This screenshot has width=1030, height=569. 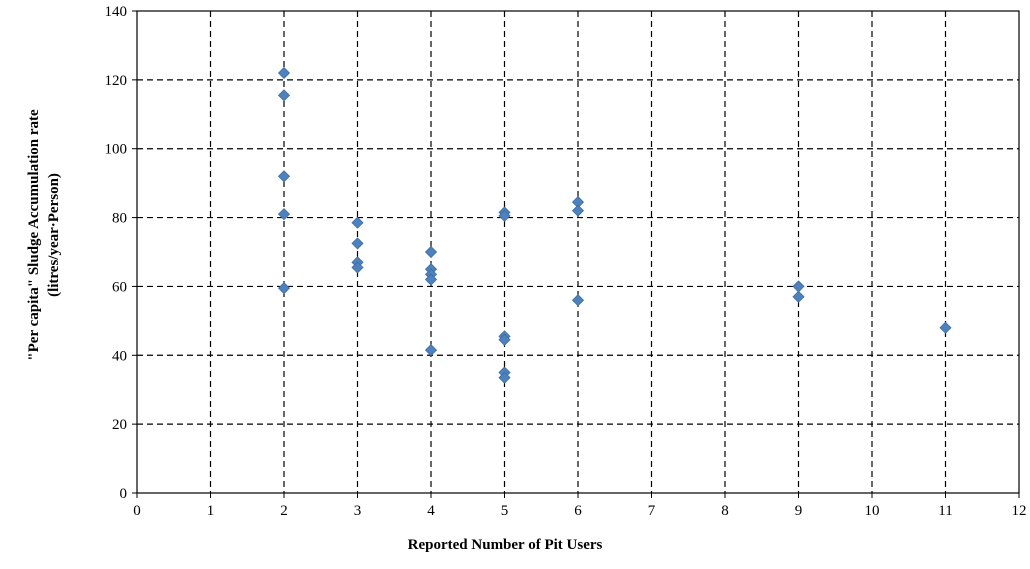 I want to click on x-tick-label: 12, so click(x=1019, y=511).